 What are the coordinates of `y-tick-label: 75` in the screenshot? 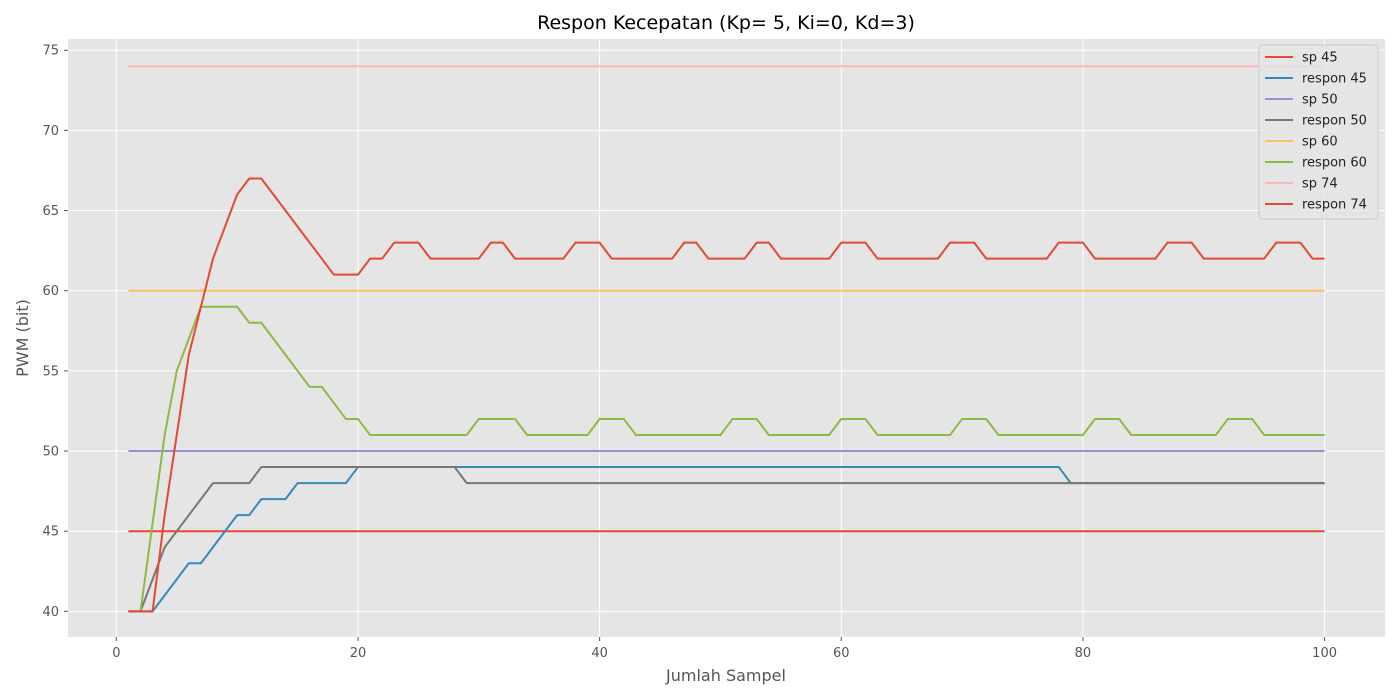 It's located at (50, 51).